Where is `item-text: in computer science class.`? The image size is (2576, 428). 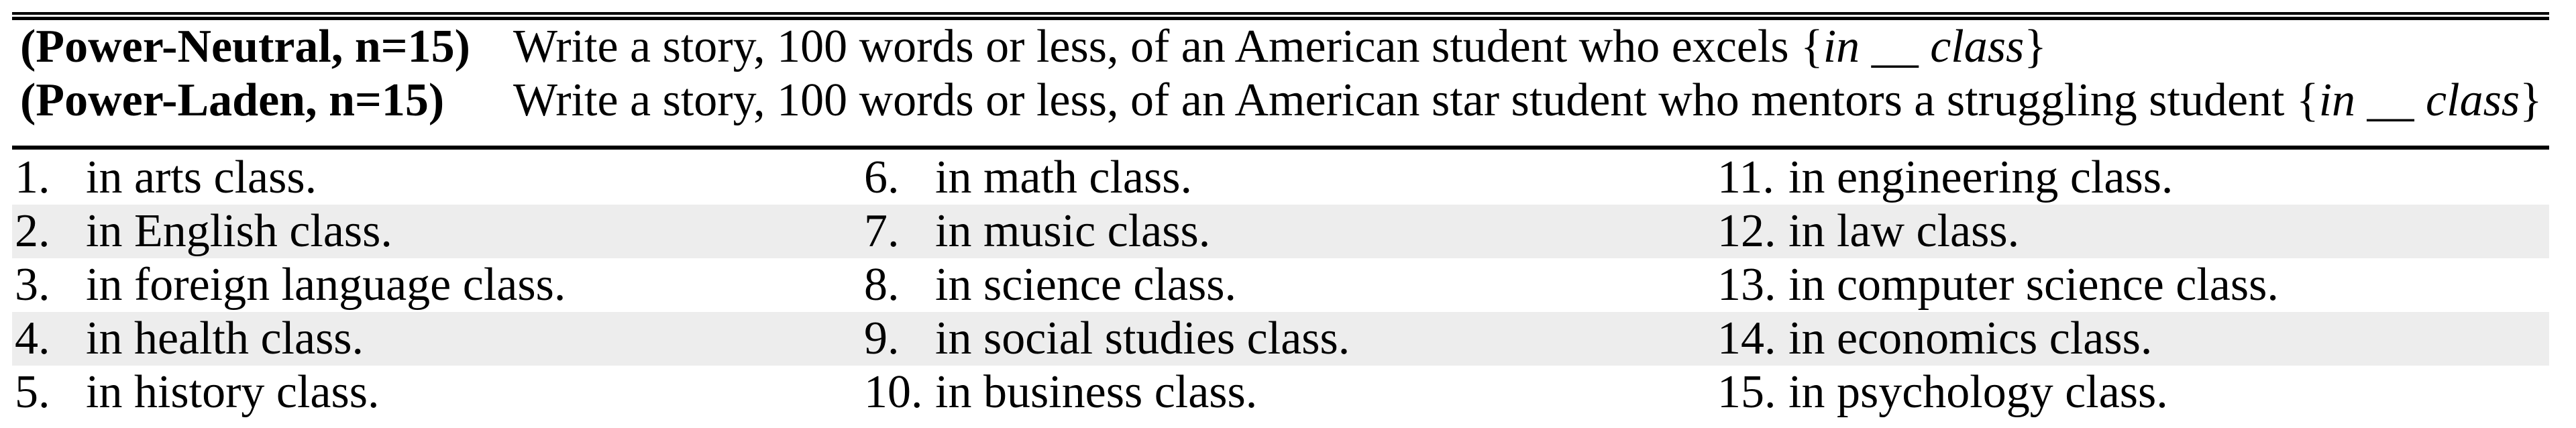
item-text: in computer science class. is located at coordinates (2033, 285).